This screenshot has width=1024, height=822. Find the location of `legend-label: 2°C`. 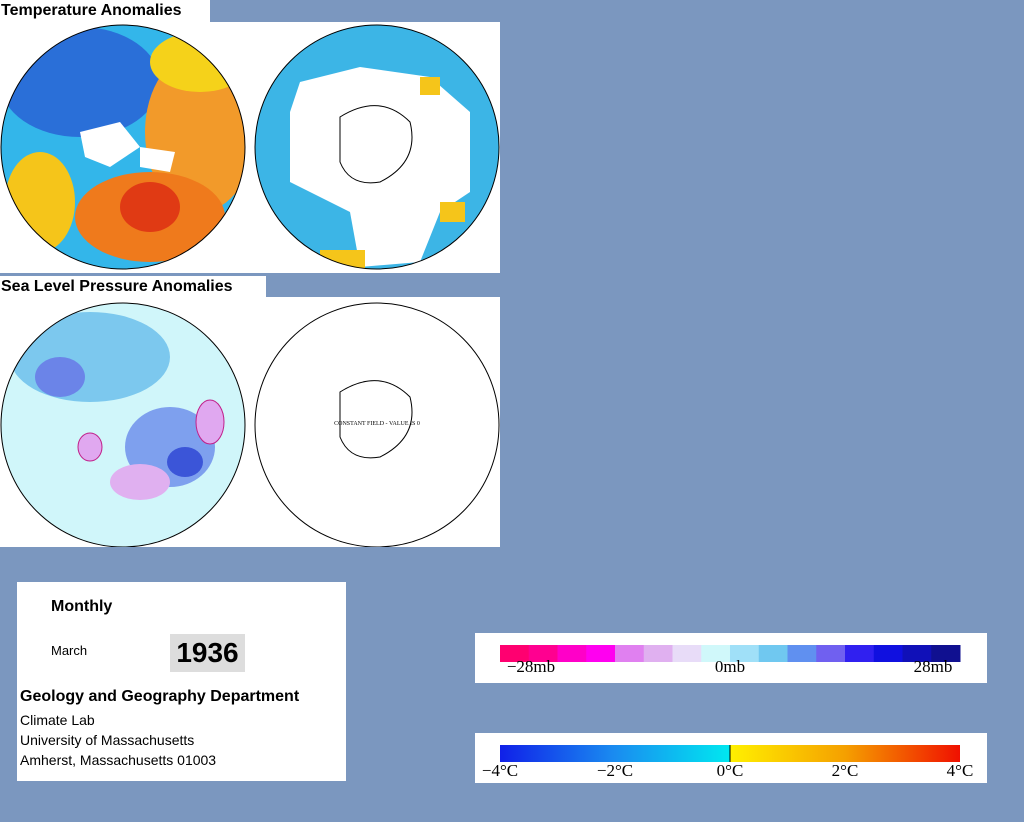

legend-label: 2°C is located at coordinates (845, 770).